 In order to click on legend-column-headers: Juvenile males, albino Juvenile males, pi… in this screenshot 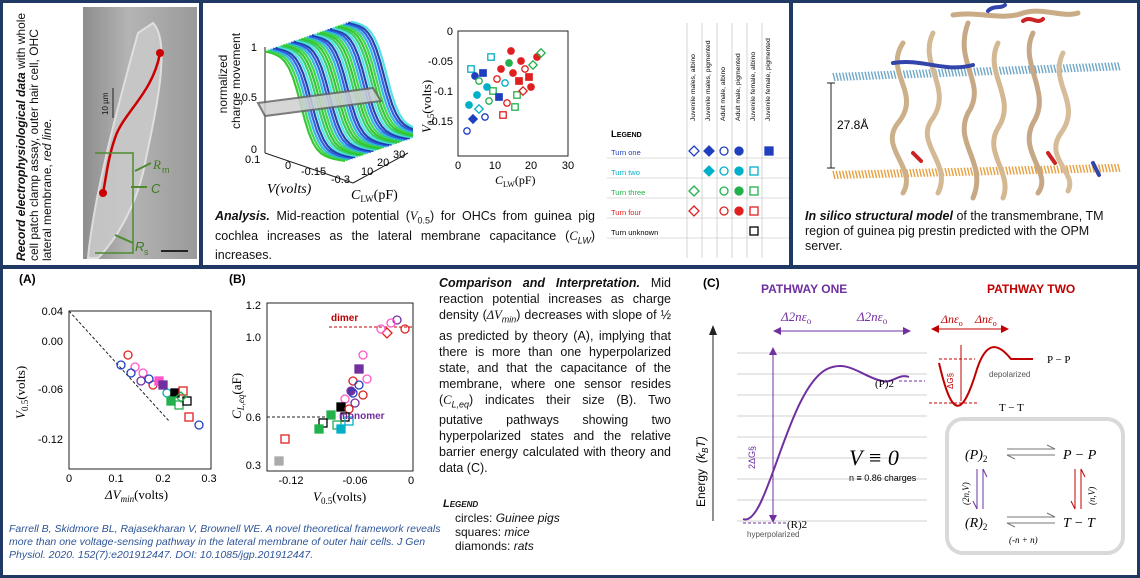, I will do `click(731, 79)`.